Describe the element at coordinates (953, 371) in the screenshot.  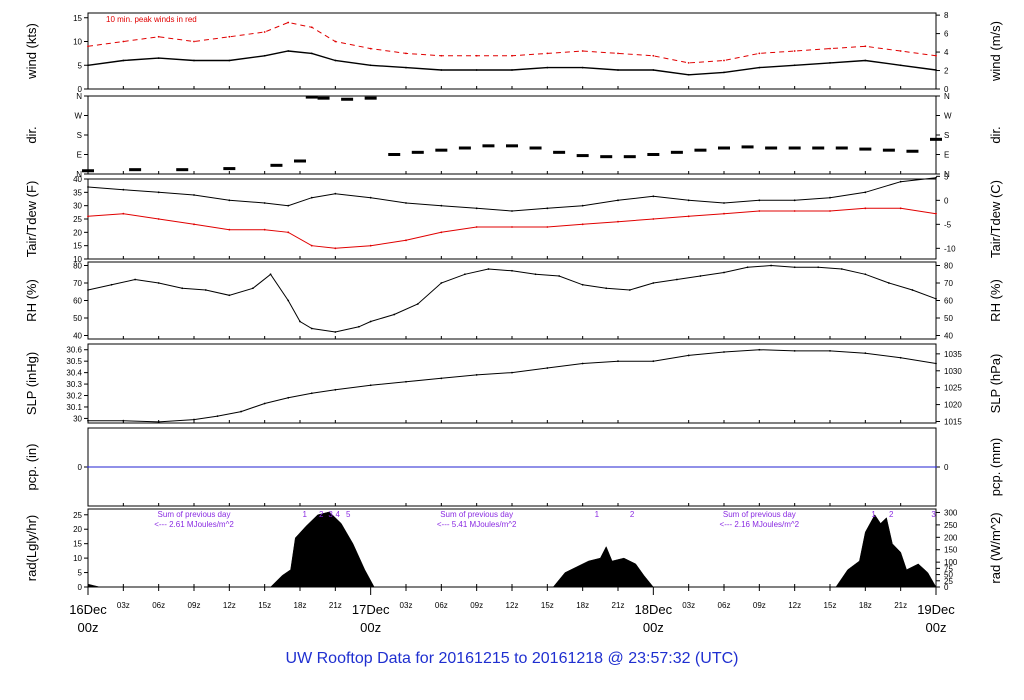
I see `y2-tick-label: 1030` at that location.